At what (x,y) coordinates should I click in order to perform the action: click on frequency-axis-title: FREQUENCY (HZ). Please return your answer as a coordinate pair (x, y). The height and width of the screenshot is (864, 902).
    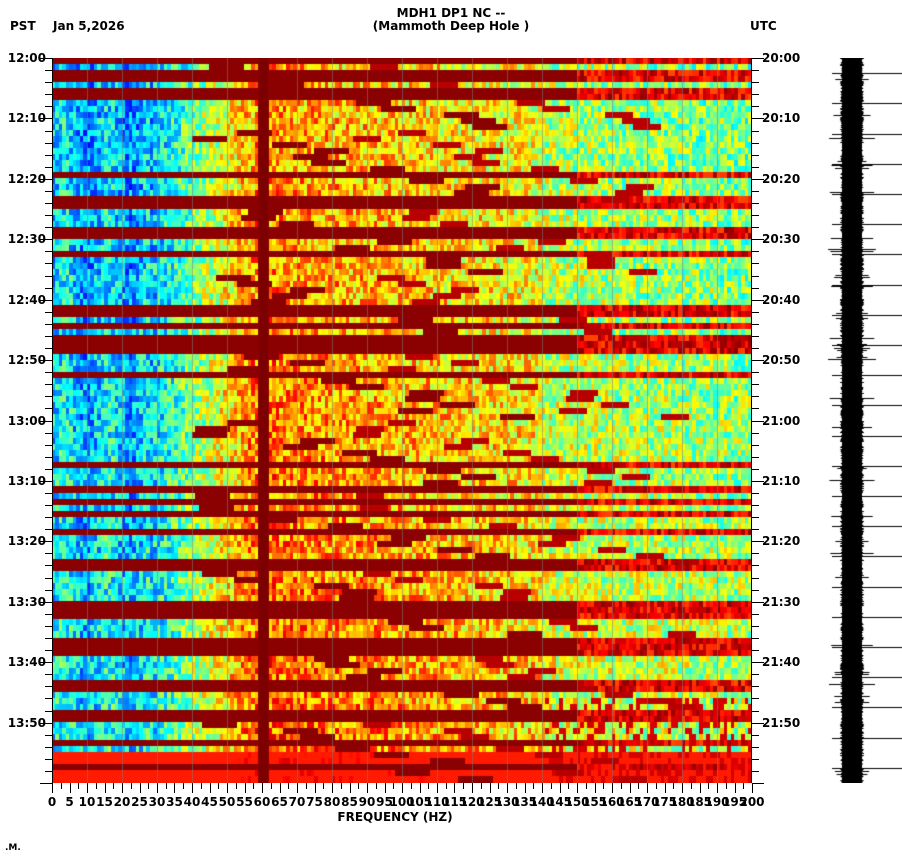
    Looking at the image, I should click on (395, 817).